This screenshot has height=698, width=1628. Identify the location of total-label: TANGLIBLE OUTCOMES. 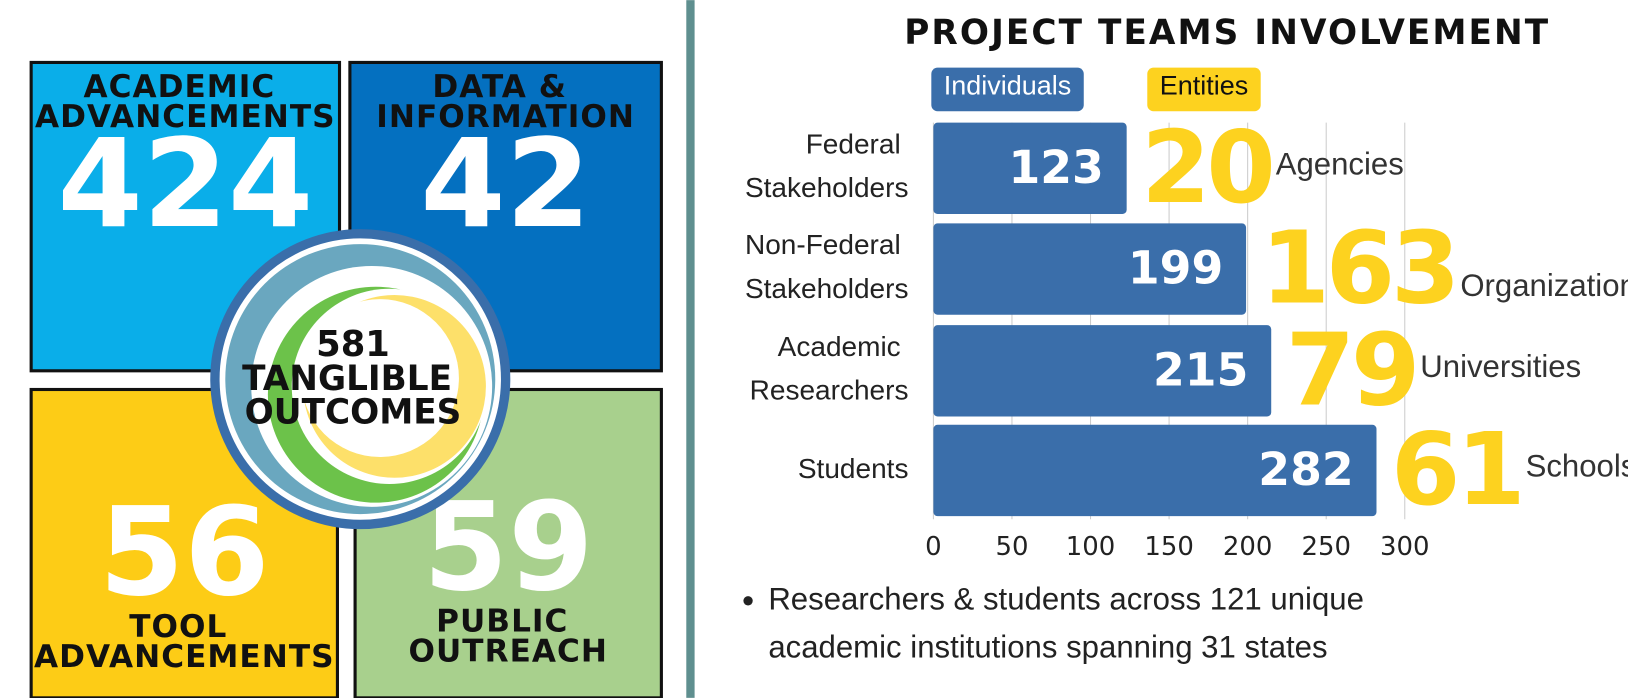
(353, 395).